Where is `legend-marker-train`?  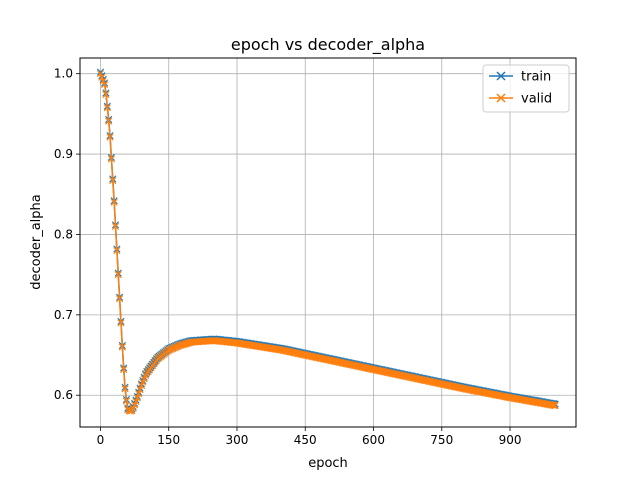
legend-marker-train is located at coordinates (501, 76).